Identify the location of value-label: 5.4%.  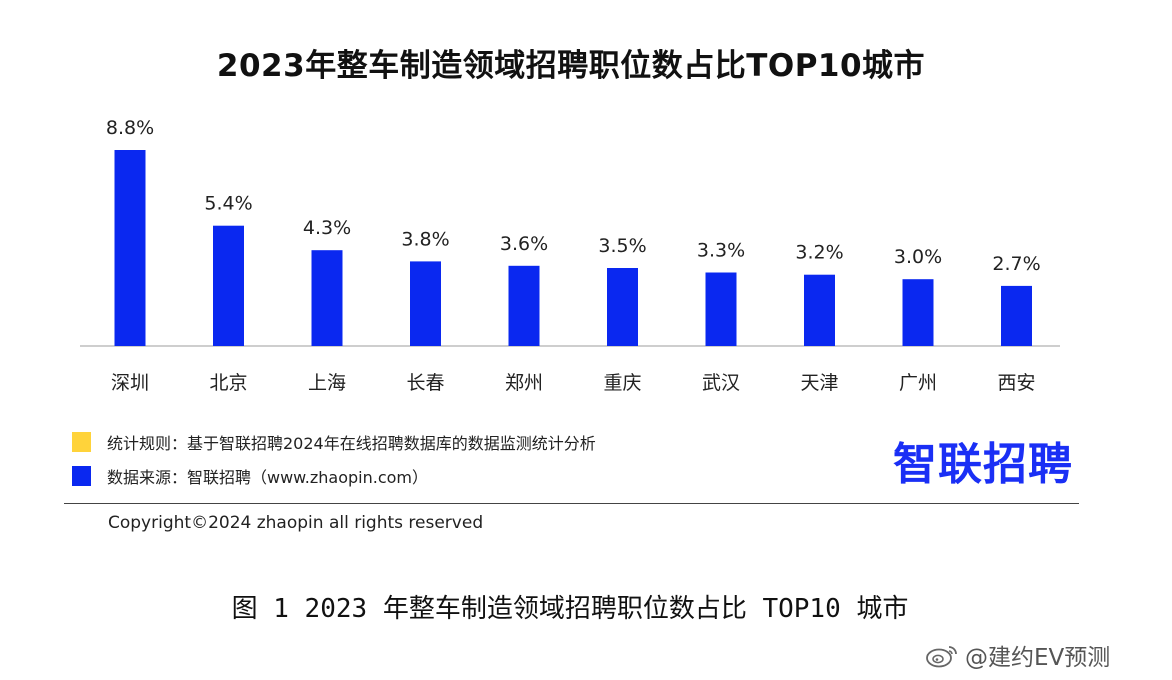
(228, 204).